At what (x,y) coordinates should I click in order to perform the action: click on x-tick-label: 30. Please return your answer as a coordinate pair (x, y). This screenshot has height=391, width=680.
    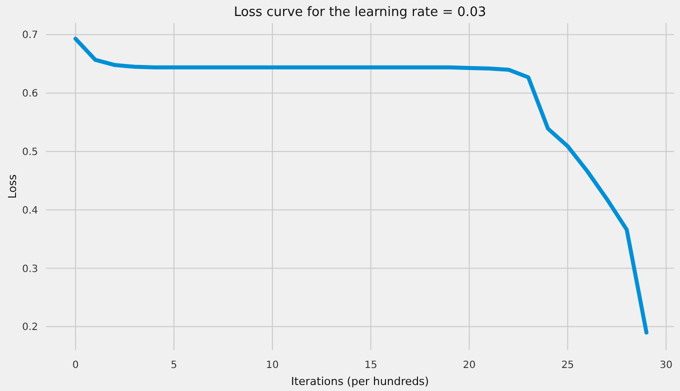
    Looking at the image, I should click on (666, 365).